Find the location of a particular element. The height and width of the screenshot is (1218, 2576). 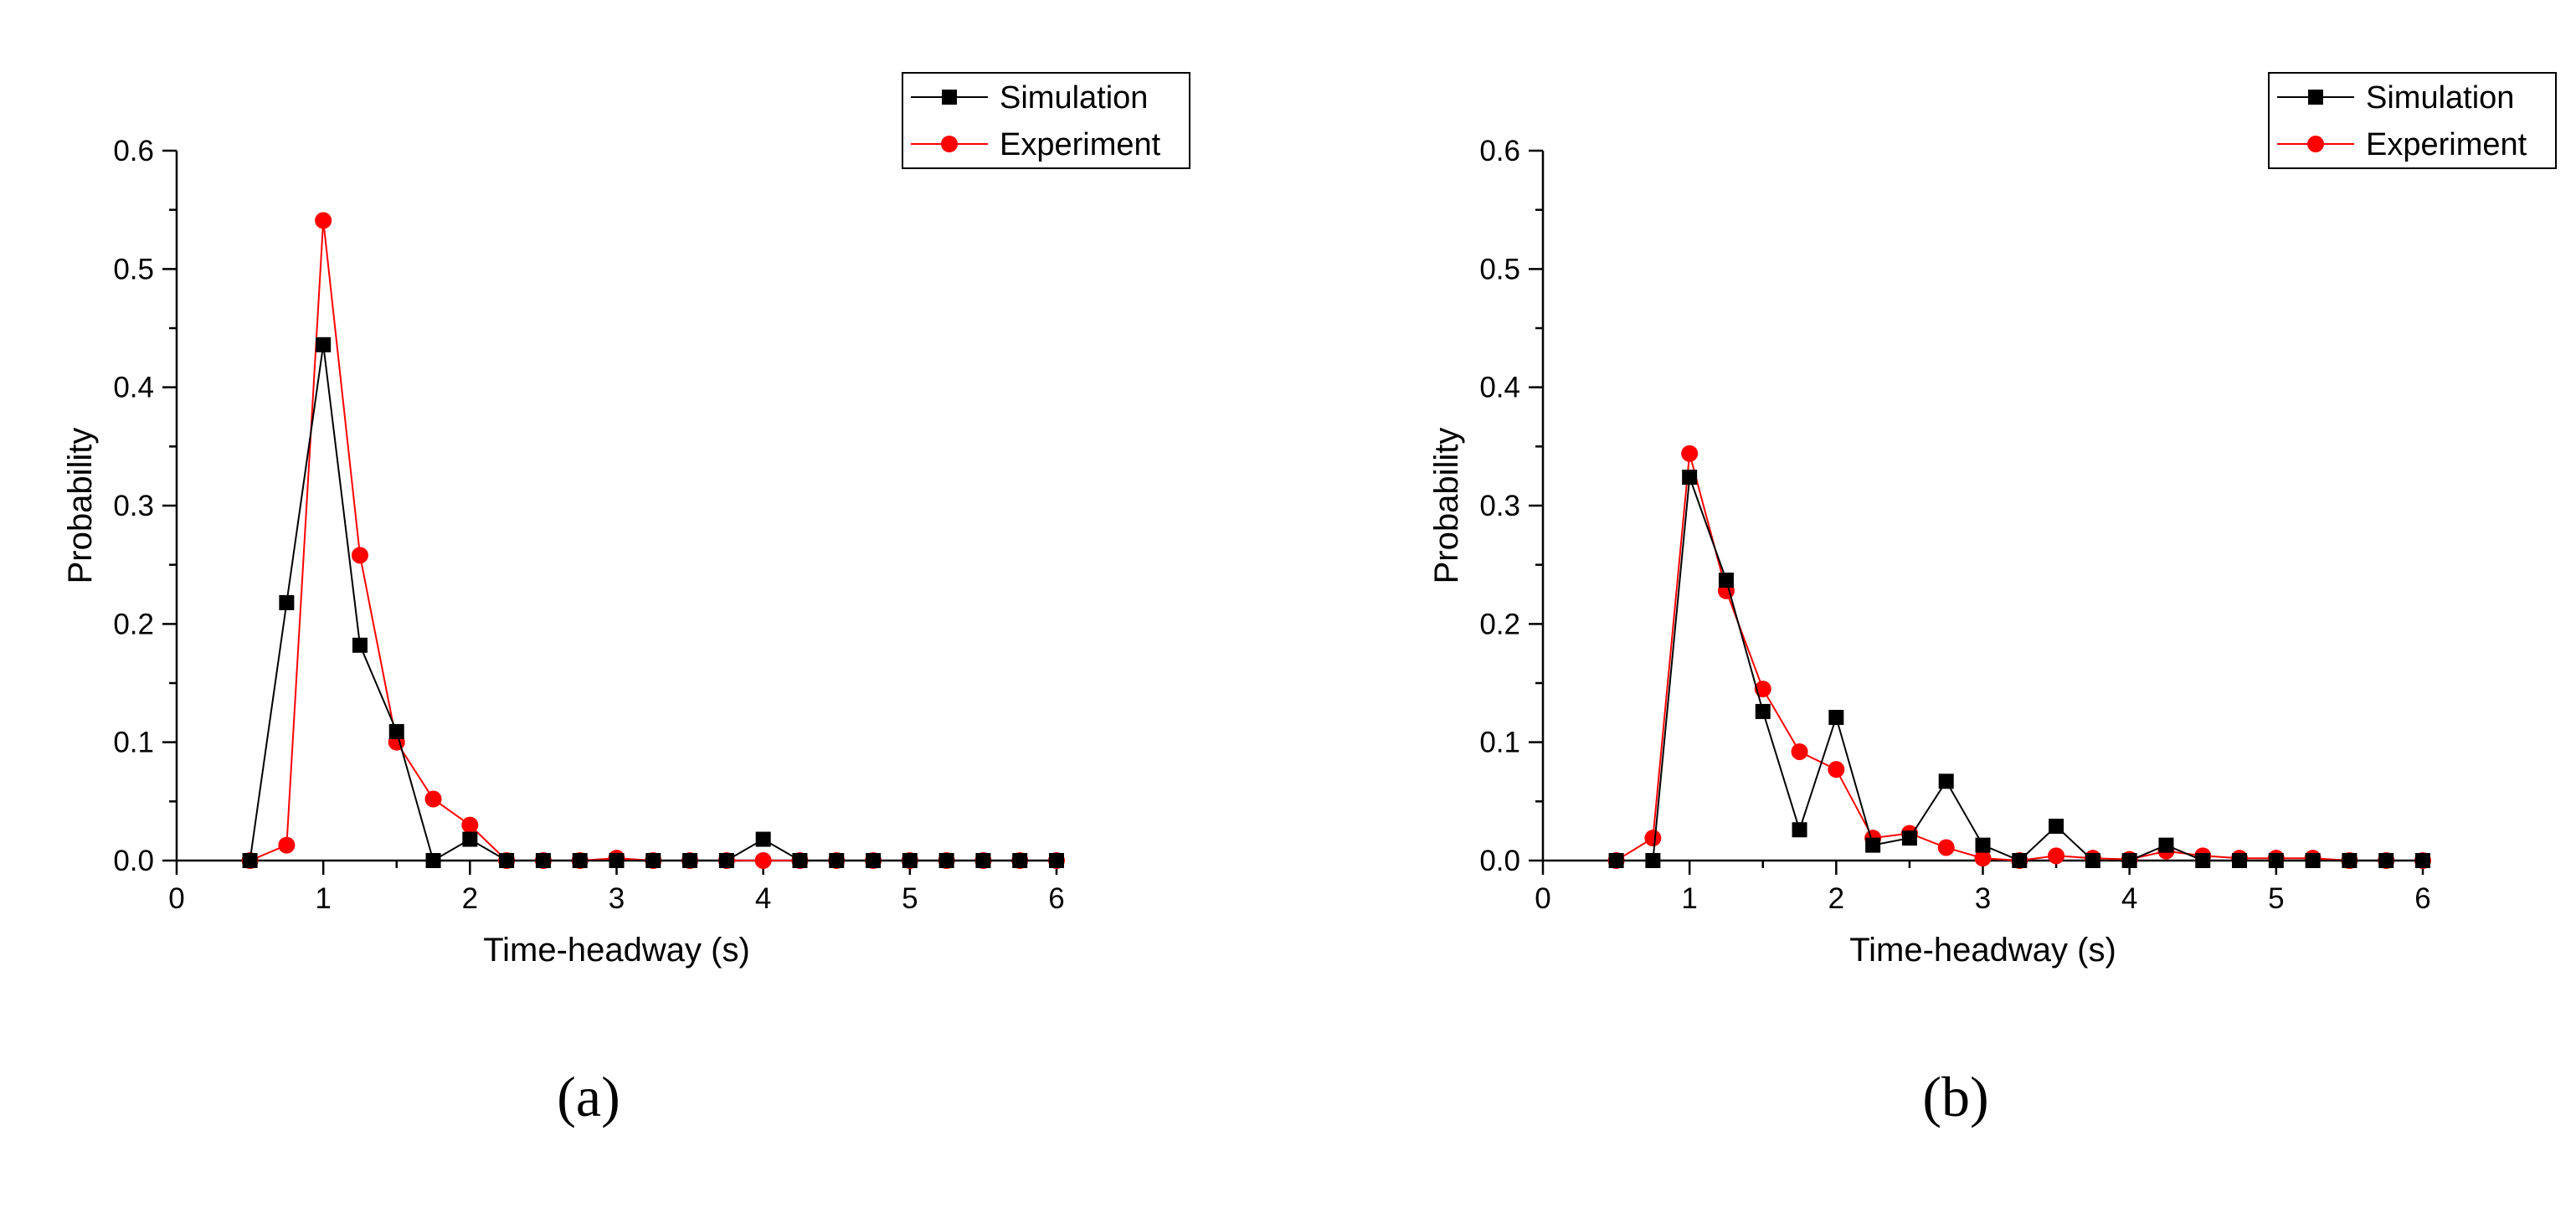

series-line-experiment is located at coordinates (2020, 657).